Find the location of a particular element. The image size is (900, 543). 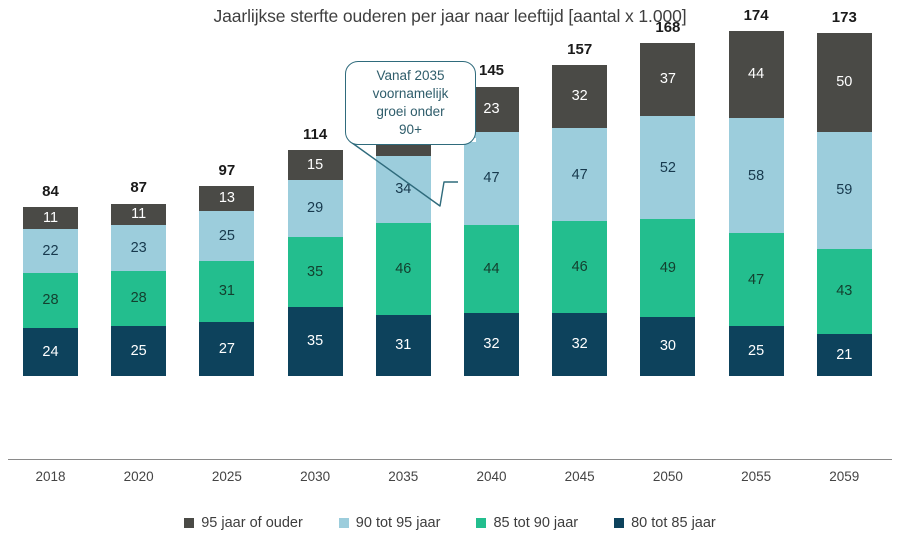

bar-segment: 43 is located at coordinates (844, 292).